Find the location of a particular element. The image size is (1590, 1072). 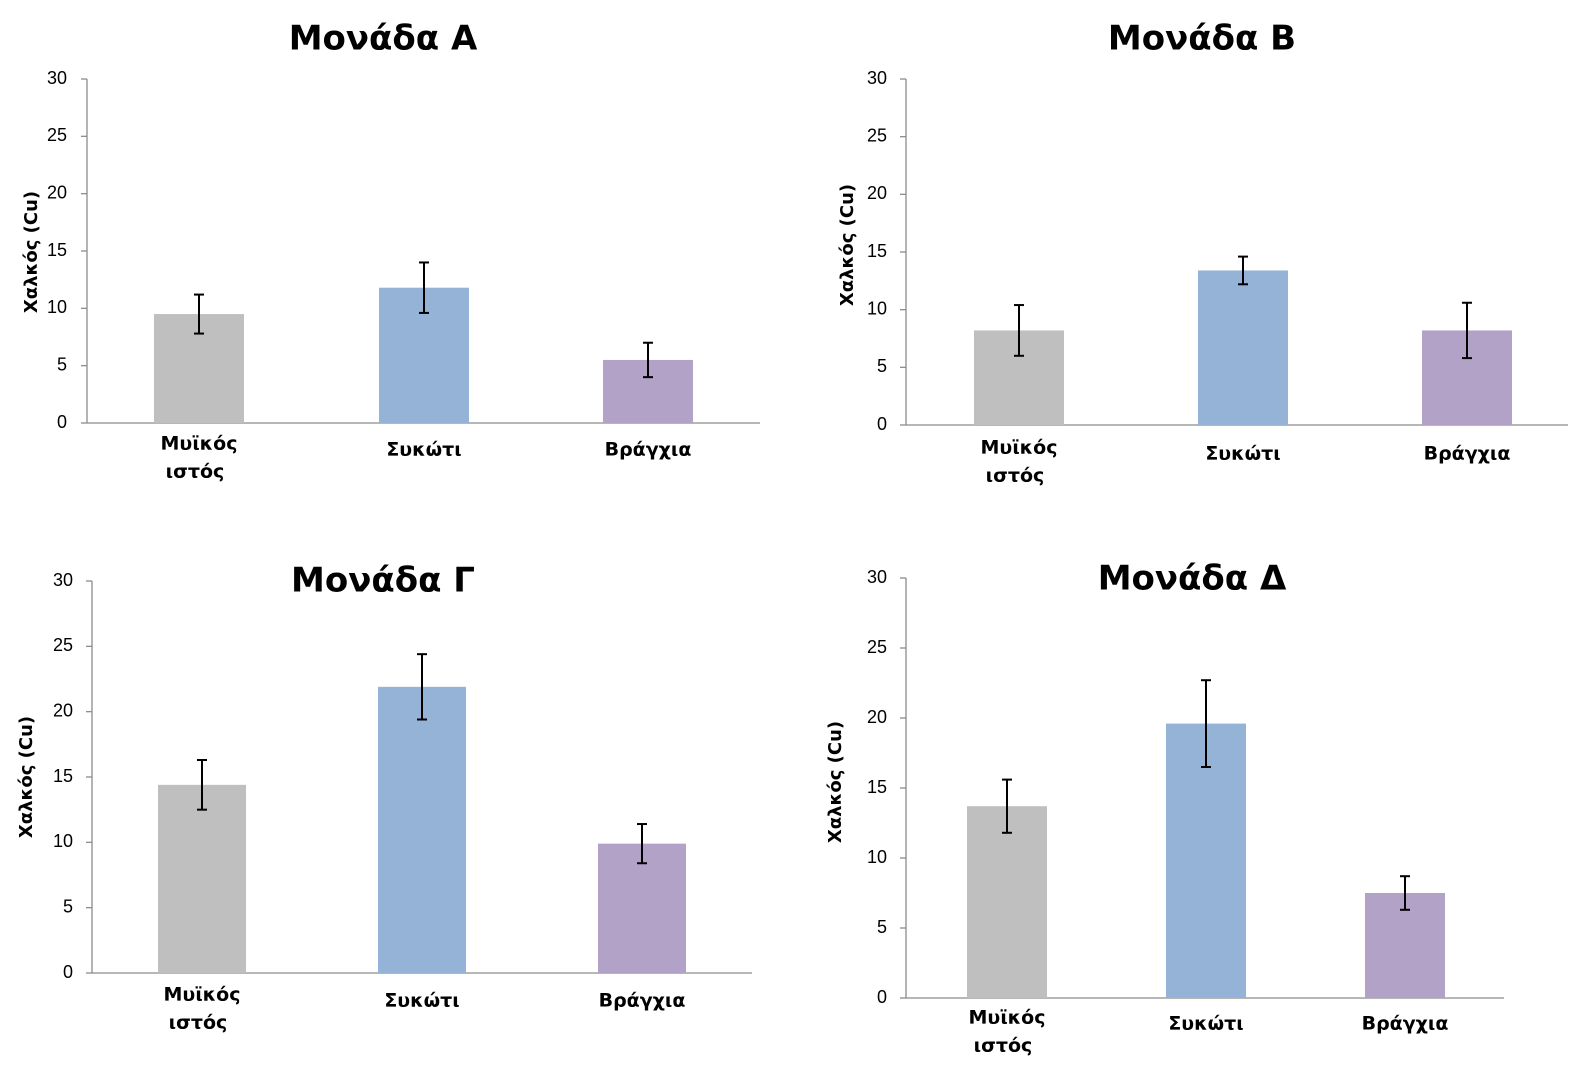

chart-title: Μονάδα Γ is located at coordinates (383, 581).